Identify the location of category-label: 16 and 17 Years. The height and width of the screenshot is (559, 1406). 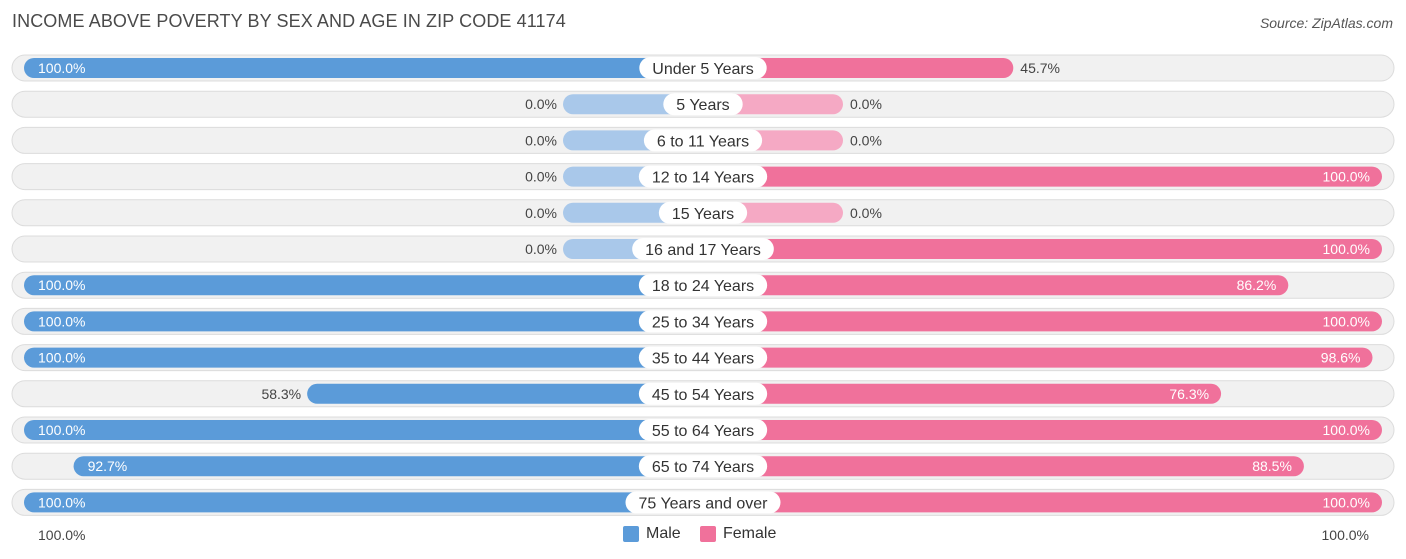
(703, 250).